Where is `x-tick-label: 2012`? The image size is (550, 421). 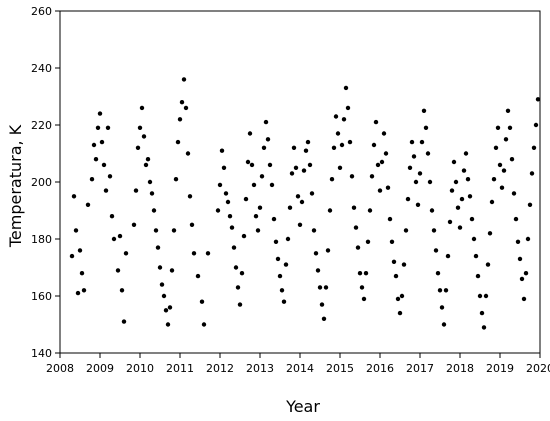 x-tick-label: 2012 is located at coordinates (220, 368).